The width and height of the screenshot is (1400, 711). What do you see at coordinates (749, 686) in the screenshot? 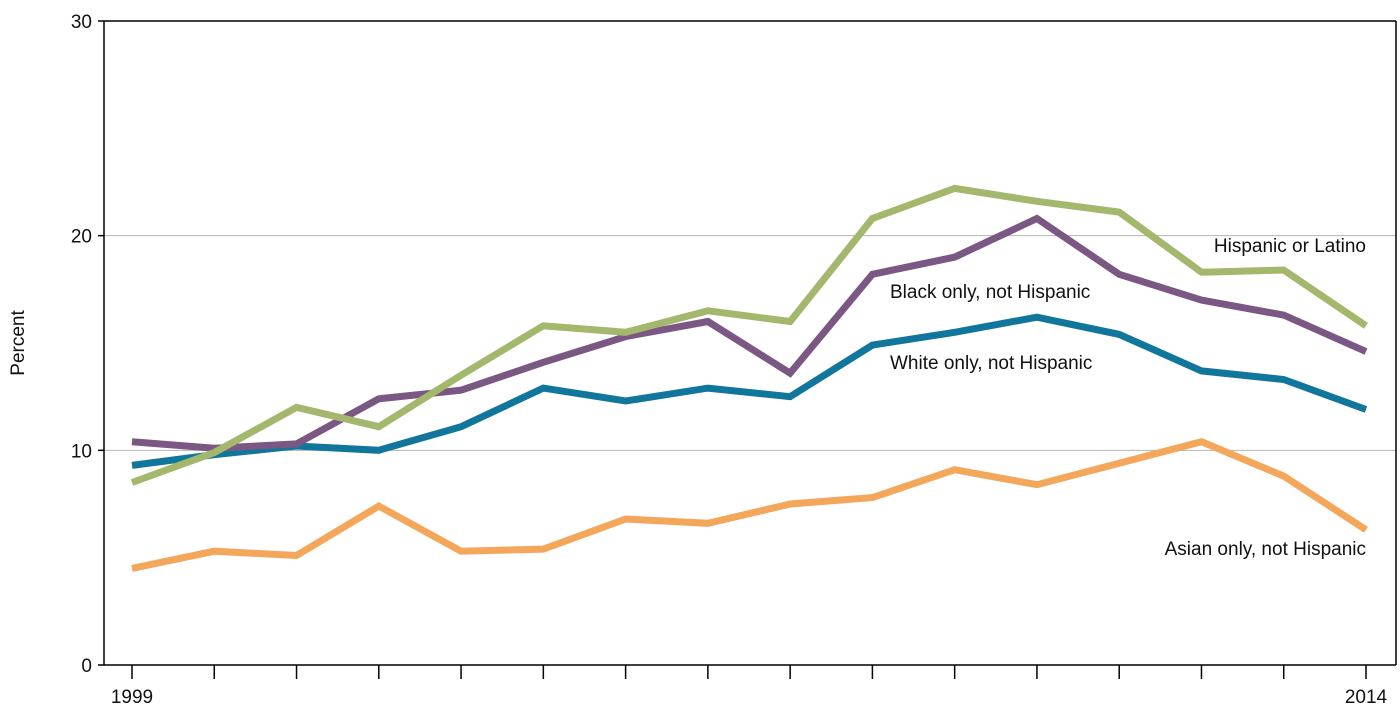
I see `x-axis-ticks: 1999 2014` at bounding box center [749, 686].